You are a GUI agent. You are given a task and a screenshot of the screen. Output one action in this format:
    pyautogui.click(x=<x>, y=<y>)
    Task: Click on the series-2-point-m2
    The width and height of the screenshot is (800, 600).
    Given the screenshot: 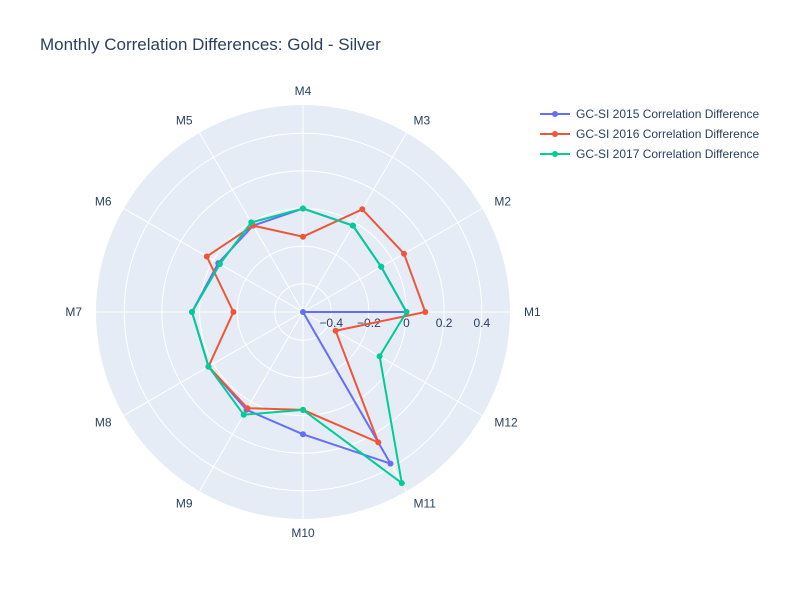 What is the action you would take?
    pyautogui.click(x=404, y=253)
    